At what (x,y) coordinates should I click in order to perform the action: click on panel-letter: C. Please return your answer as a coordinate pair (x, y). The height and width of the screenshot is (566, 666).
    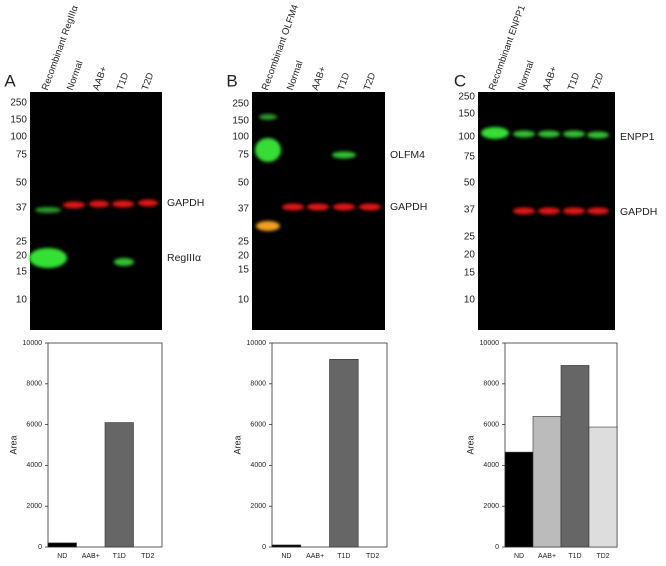
    Looking at the image, I should click on (460, 80).